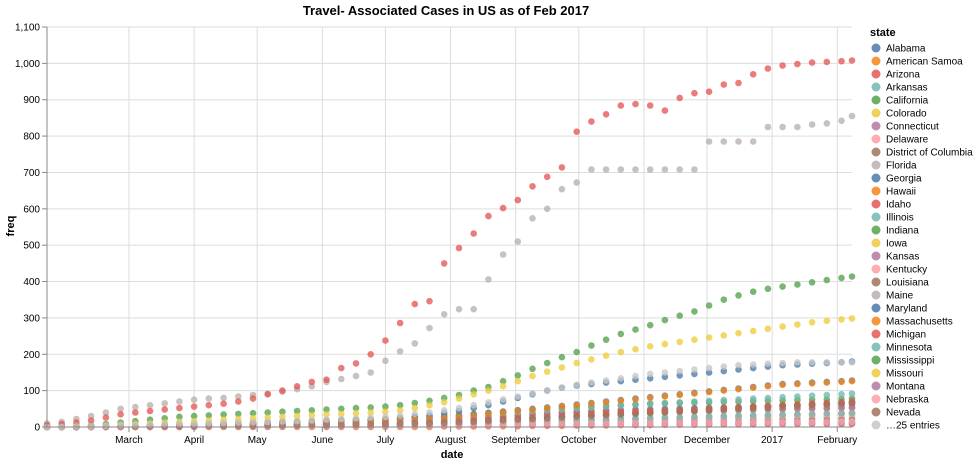 The width and height of the screenshot is (979, 469). I want to click on legend-item: Hawaii, so click(893, 192).